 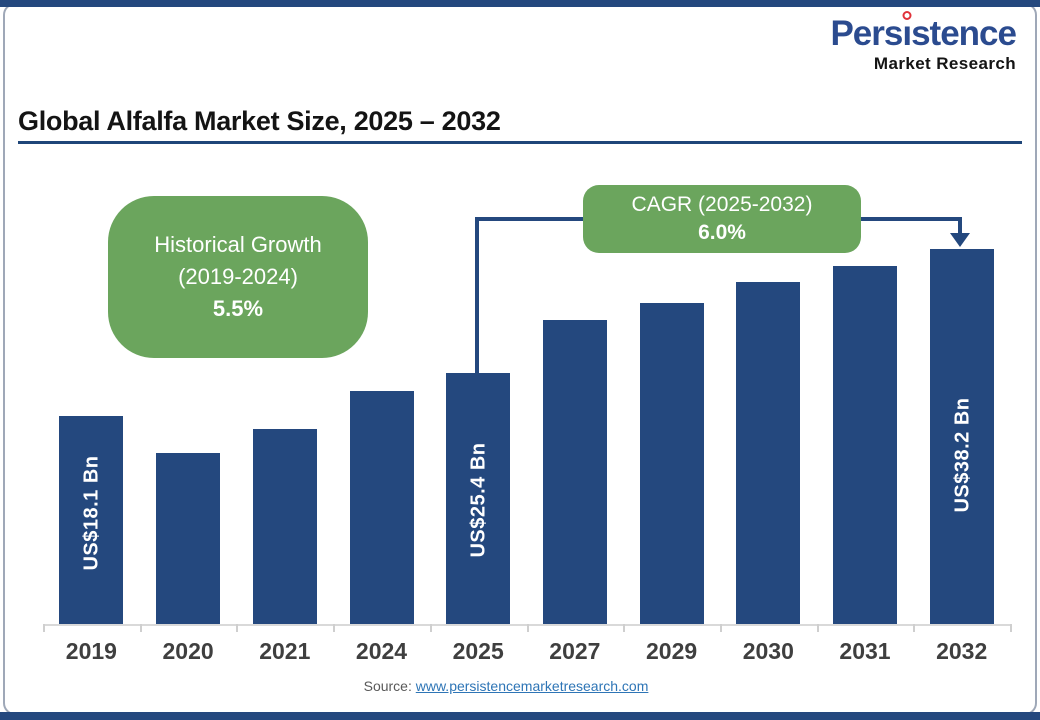 I want to click on bar-value-label-2025: US$25.4 Bn, so click(x=478, y=500).